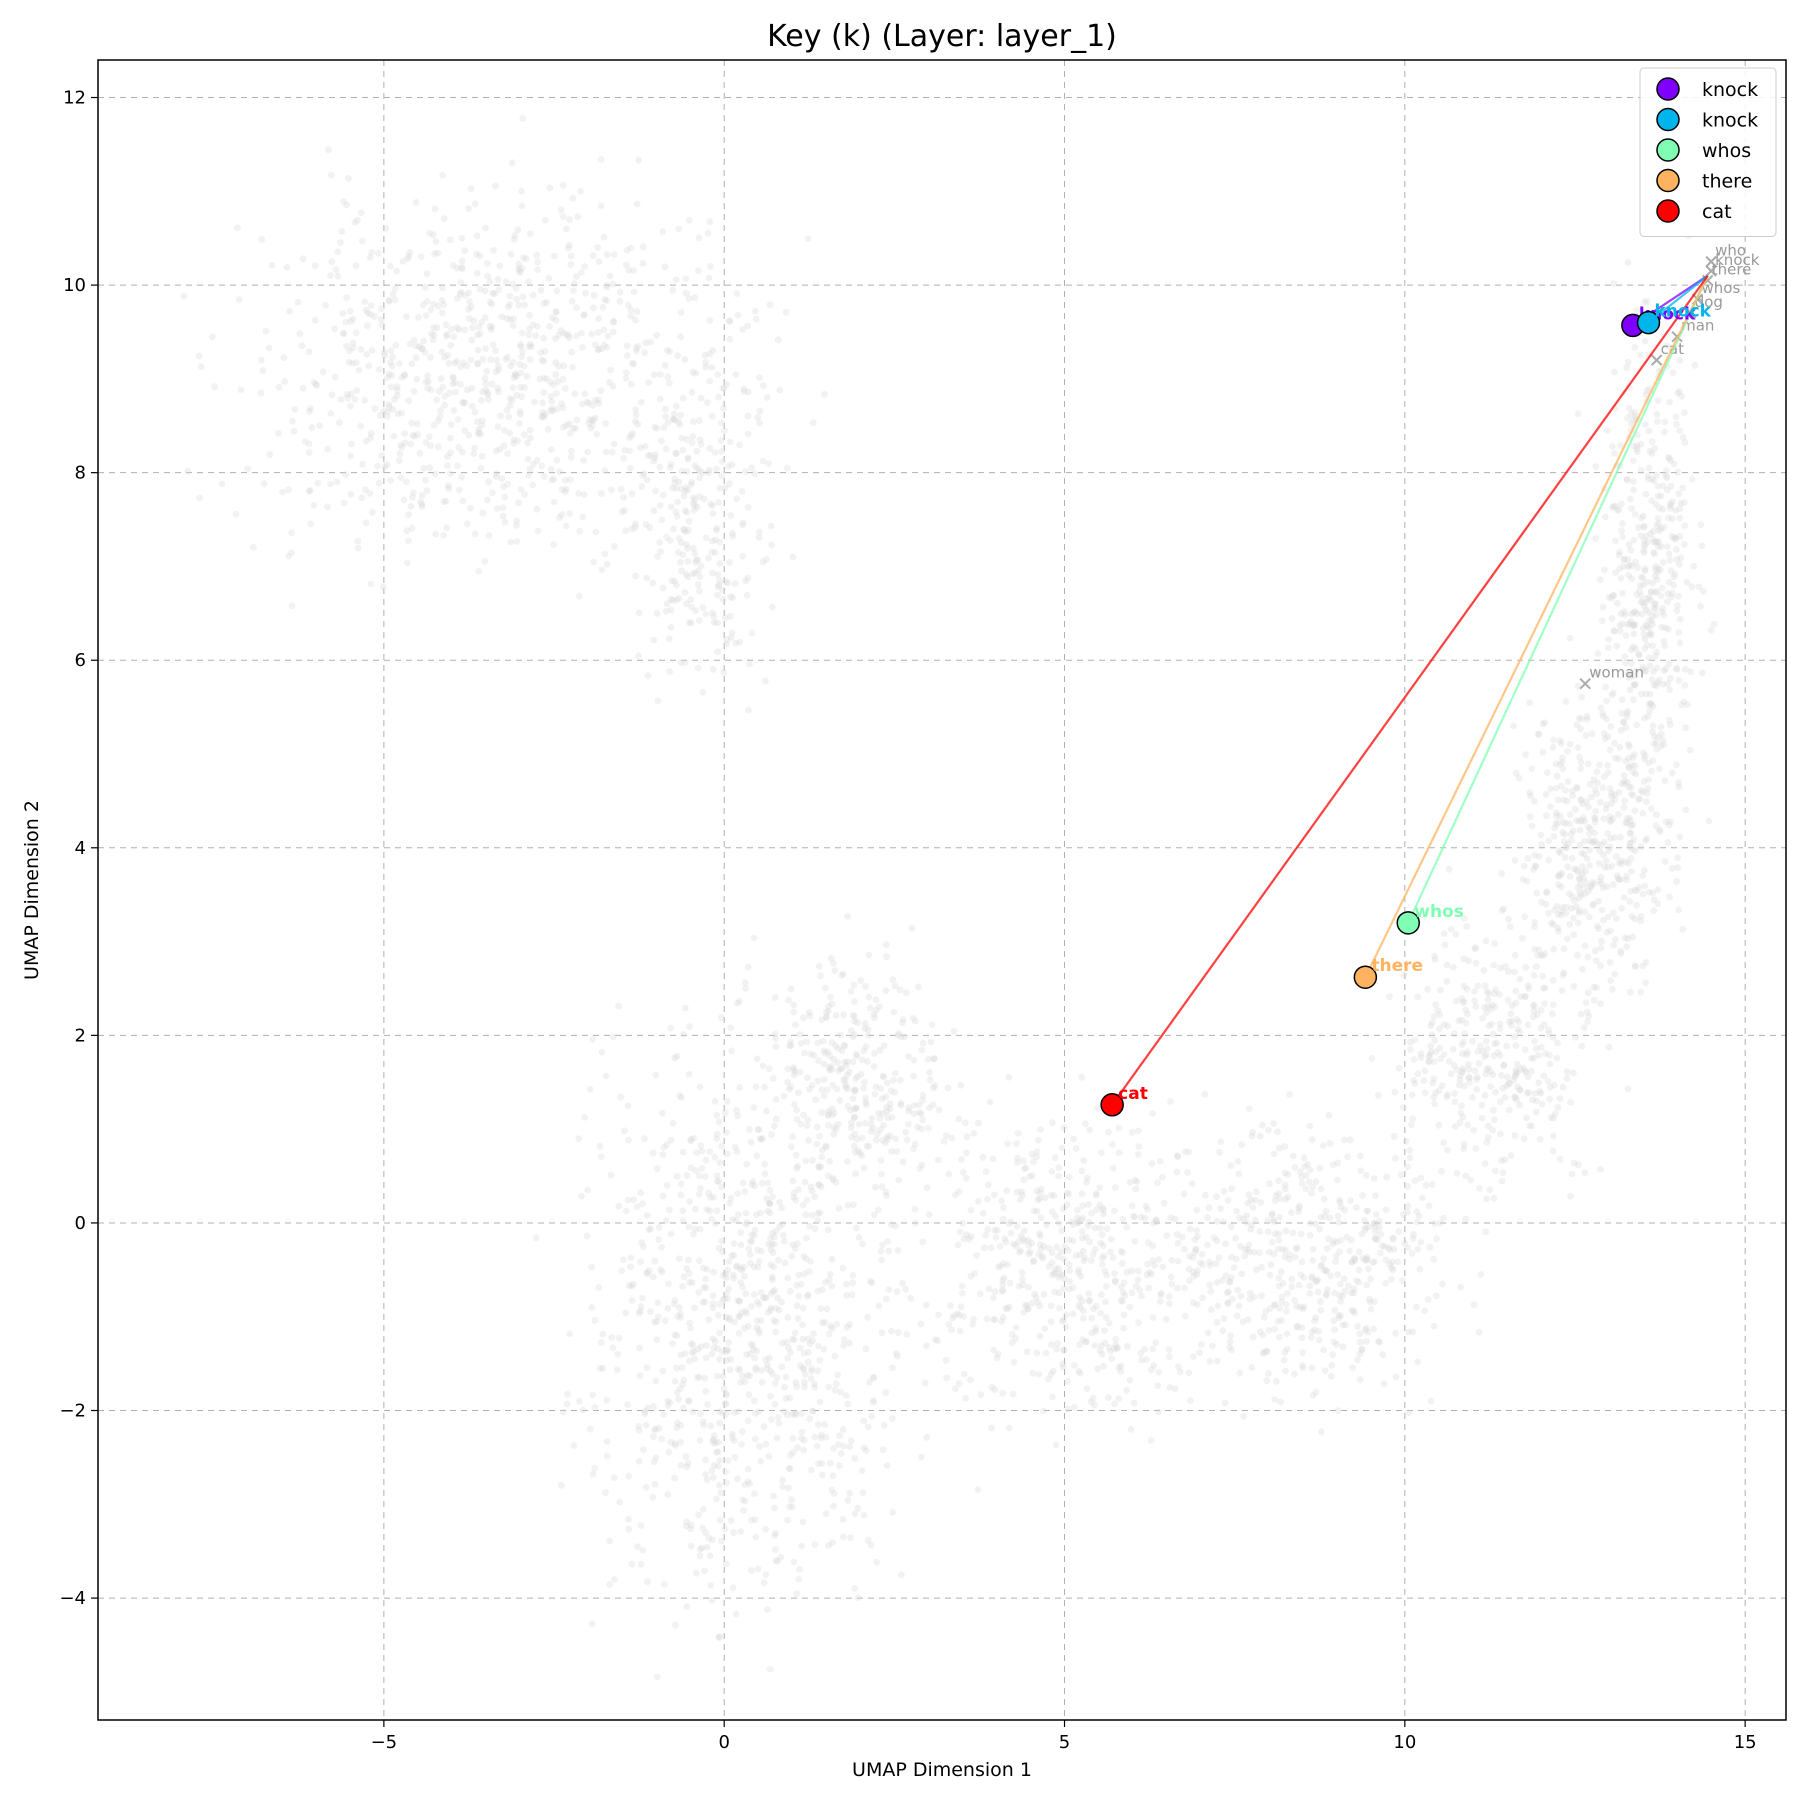 Image resolution: width=1800 pixels, height=1800 pixels. What do you see at coordinates (1408, 923) in the screenshot?
I see `token-point-whos` at bounding box center [1408, 923].